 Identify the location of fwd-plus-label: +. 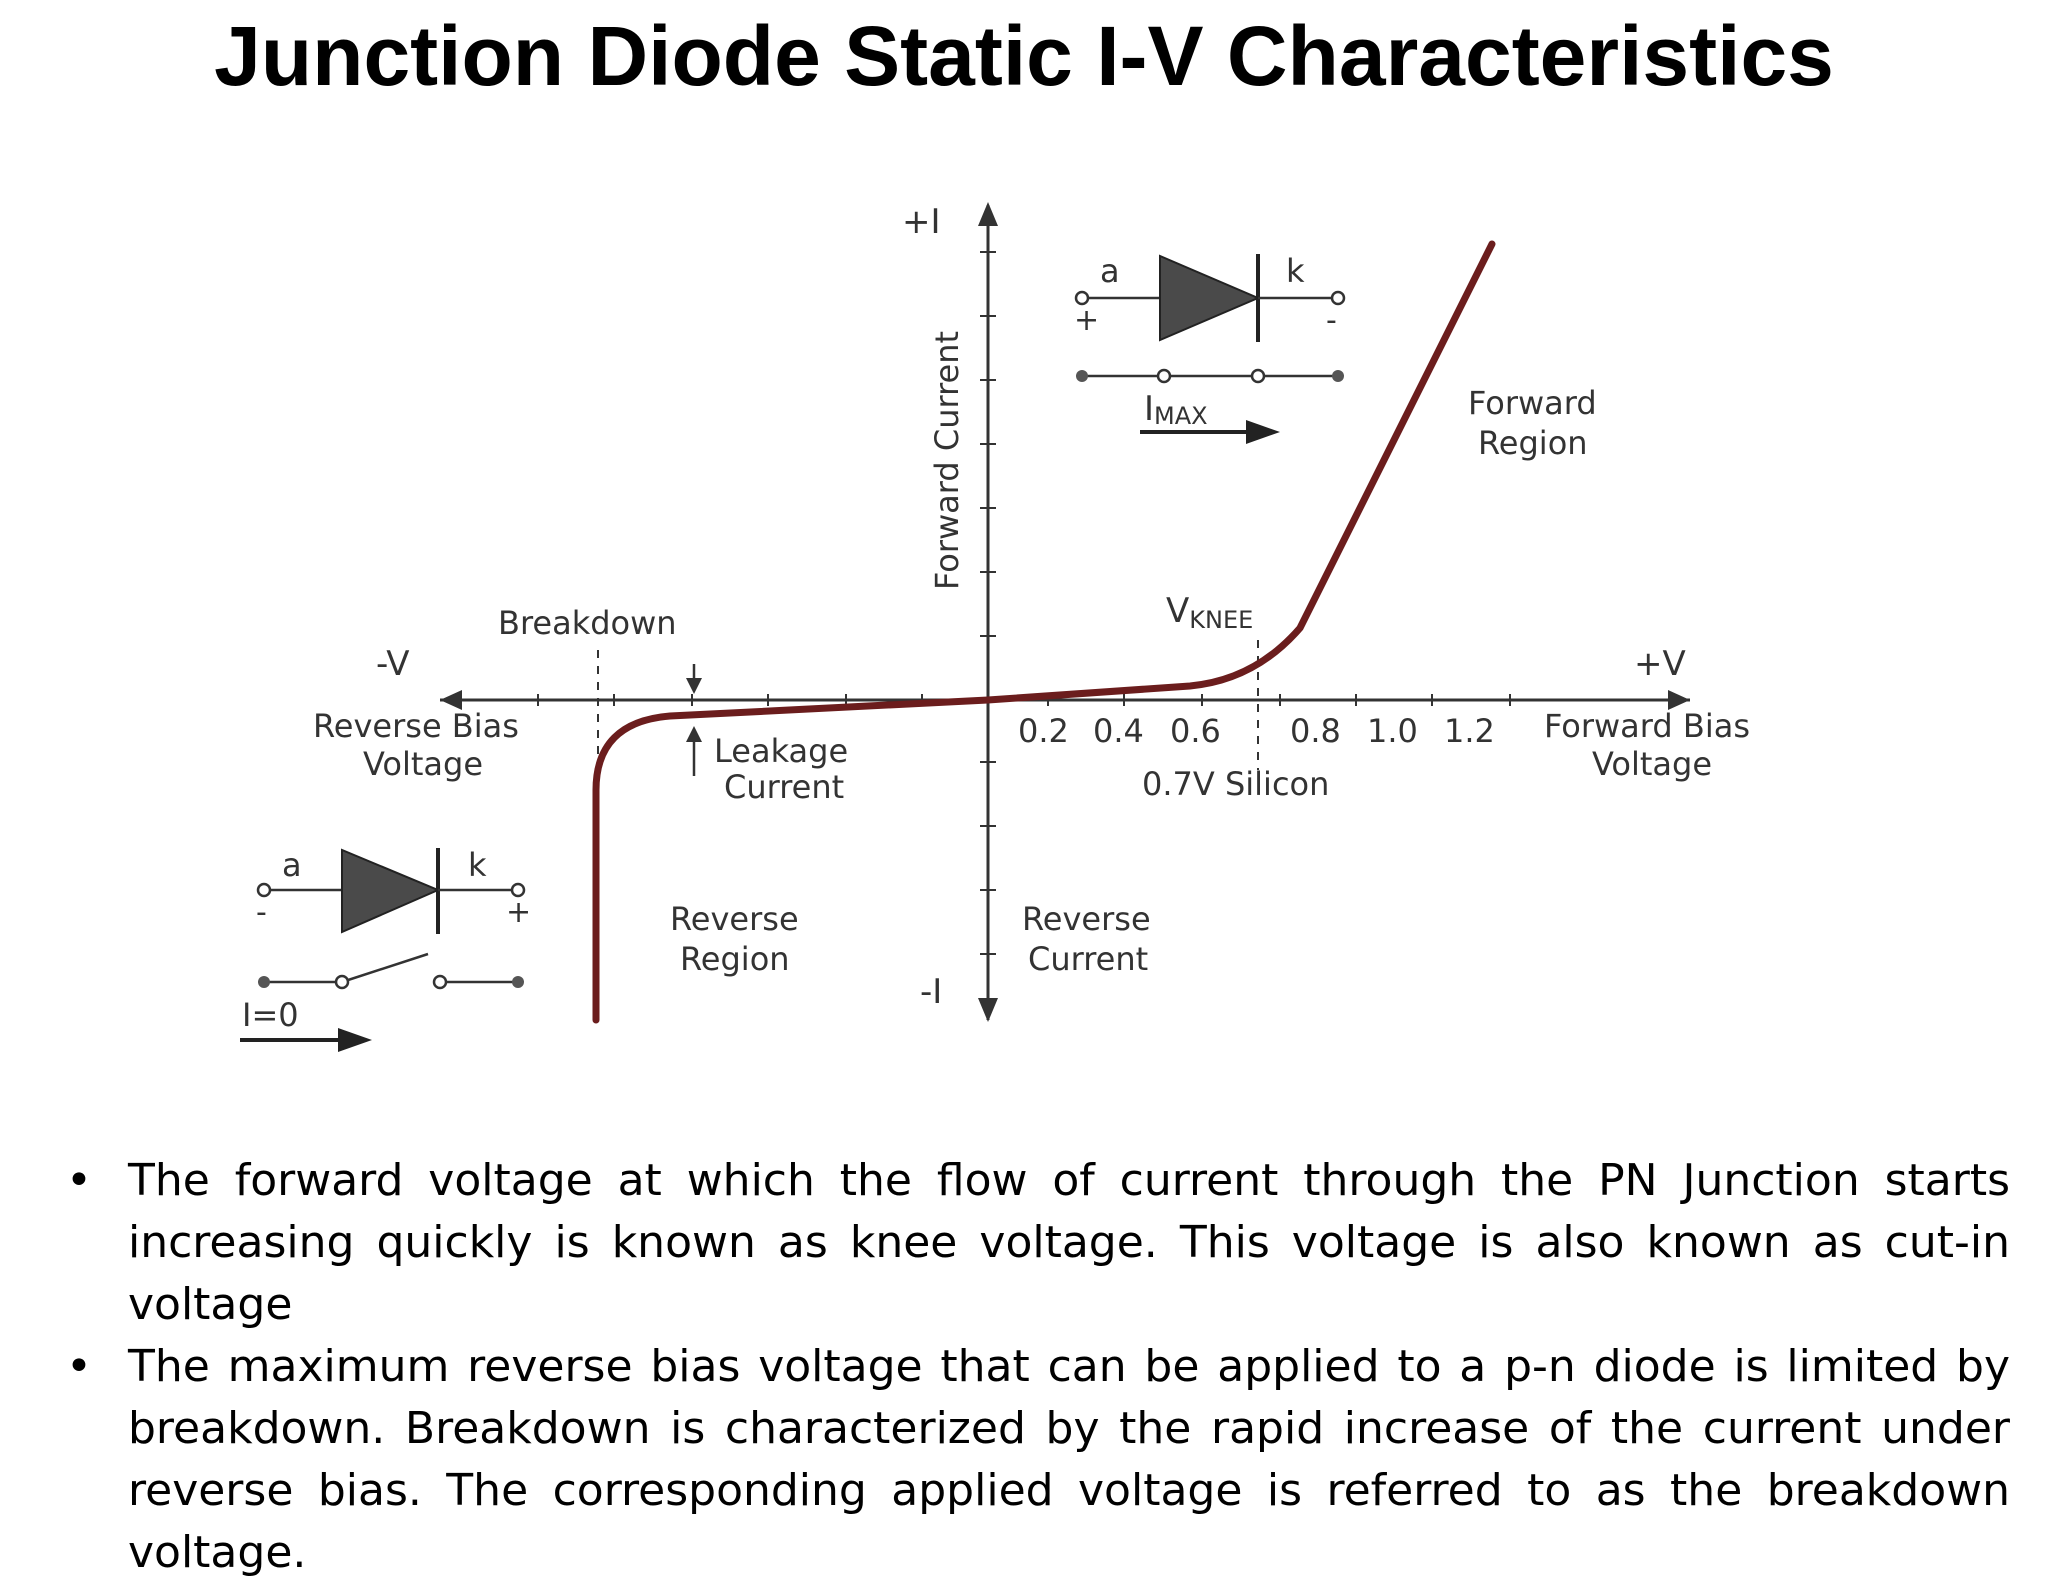
(1086, 320).